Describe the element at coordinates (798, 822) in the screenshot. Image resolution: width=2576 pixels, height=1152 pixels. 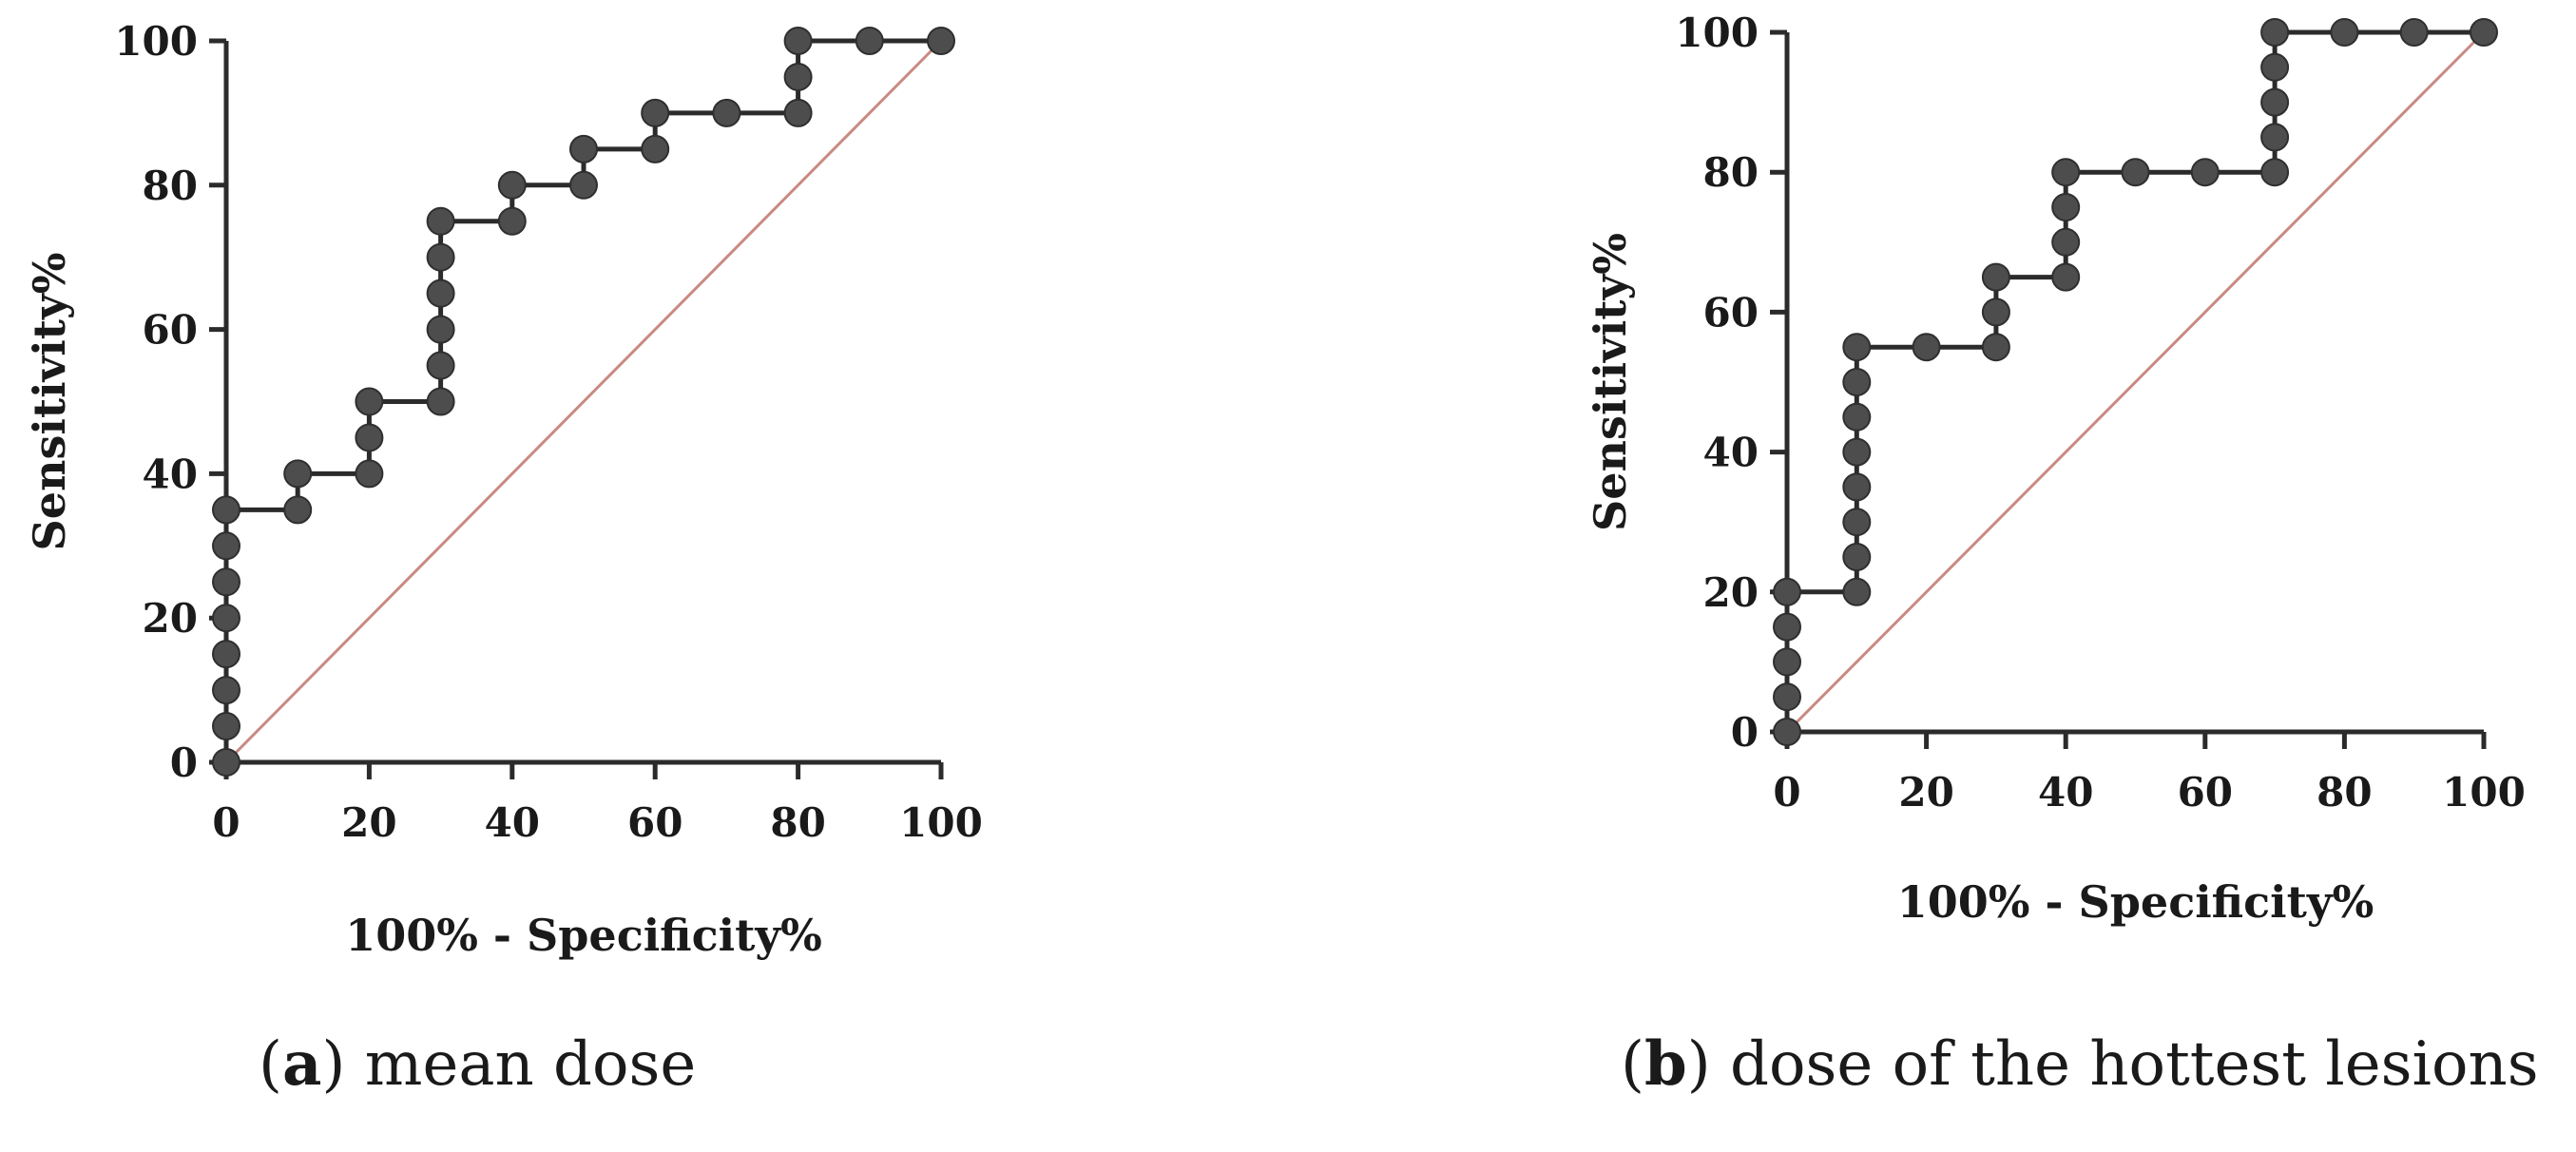
I see `panel-a-x-tick-label: 80` at that location.